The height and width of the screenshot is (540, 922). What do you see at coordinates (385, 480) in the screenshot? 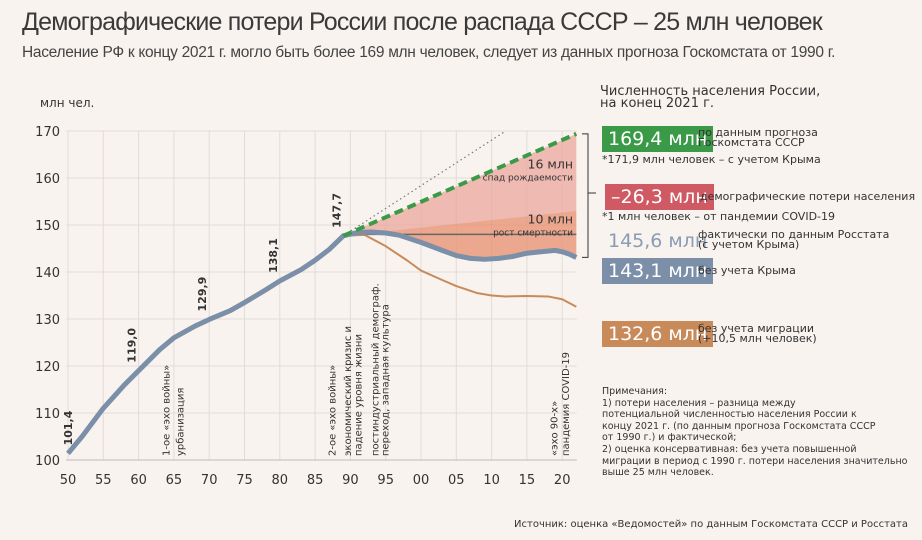
I see `x-tick-label: 95` at bounding box center [385, 480].